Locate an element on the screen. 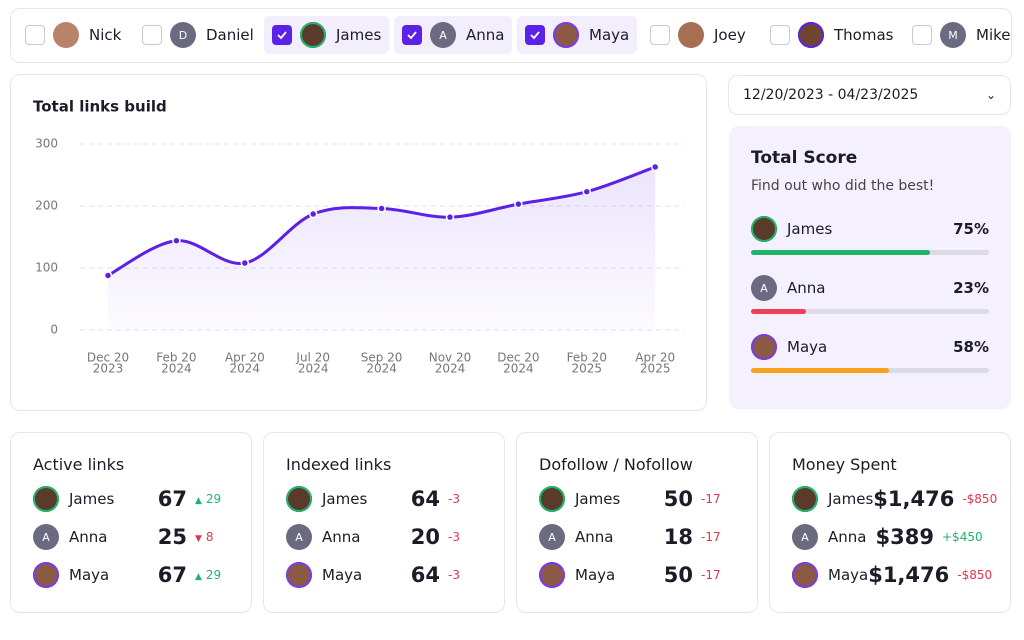  card-title: Dofollow / Nofollow is located at coordinates (616, 464).